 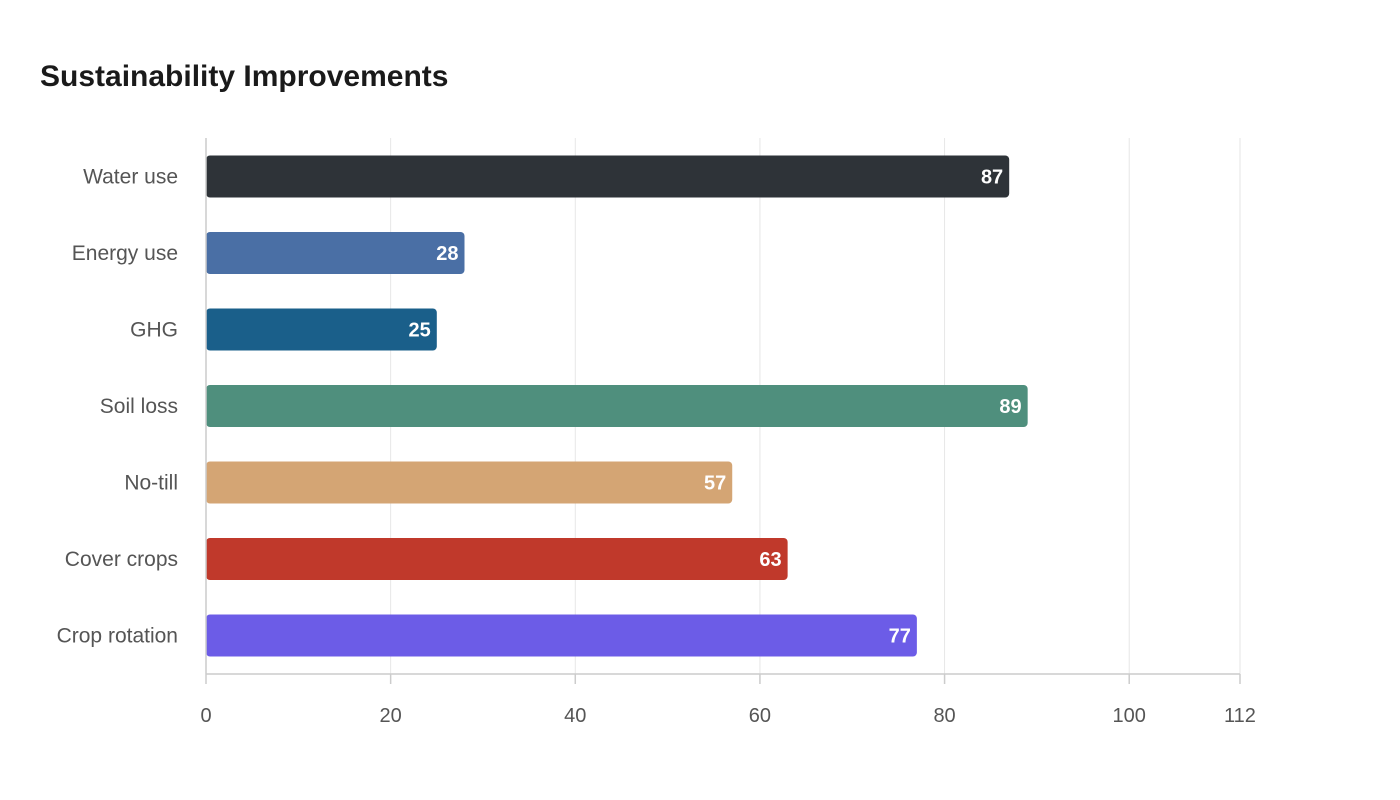 What do you see at coordinates (139, 406) in the screenshot?
I see `category-label: Soil loss` at bounding box center [139, 406].